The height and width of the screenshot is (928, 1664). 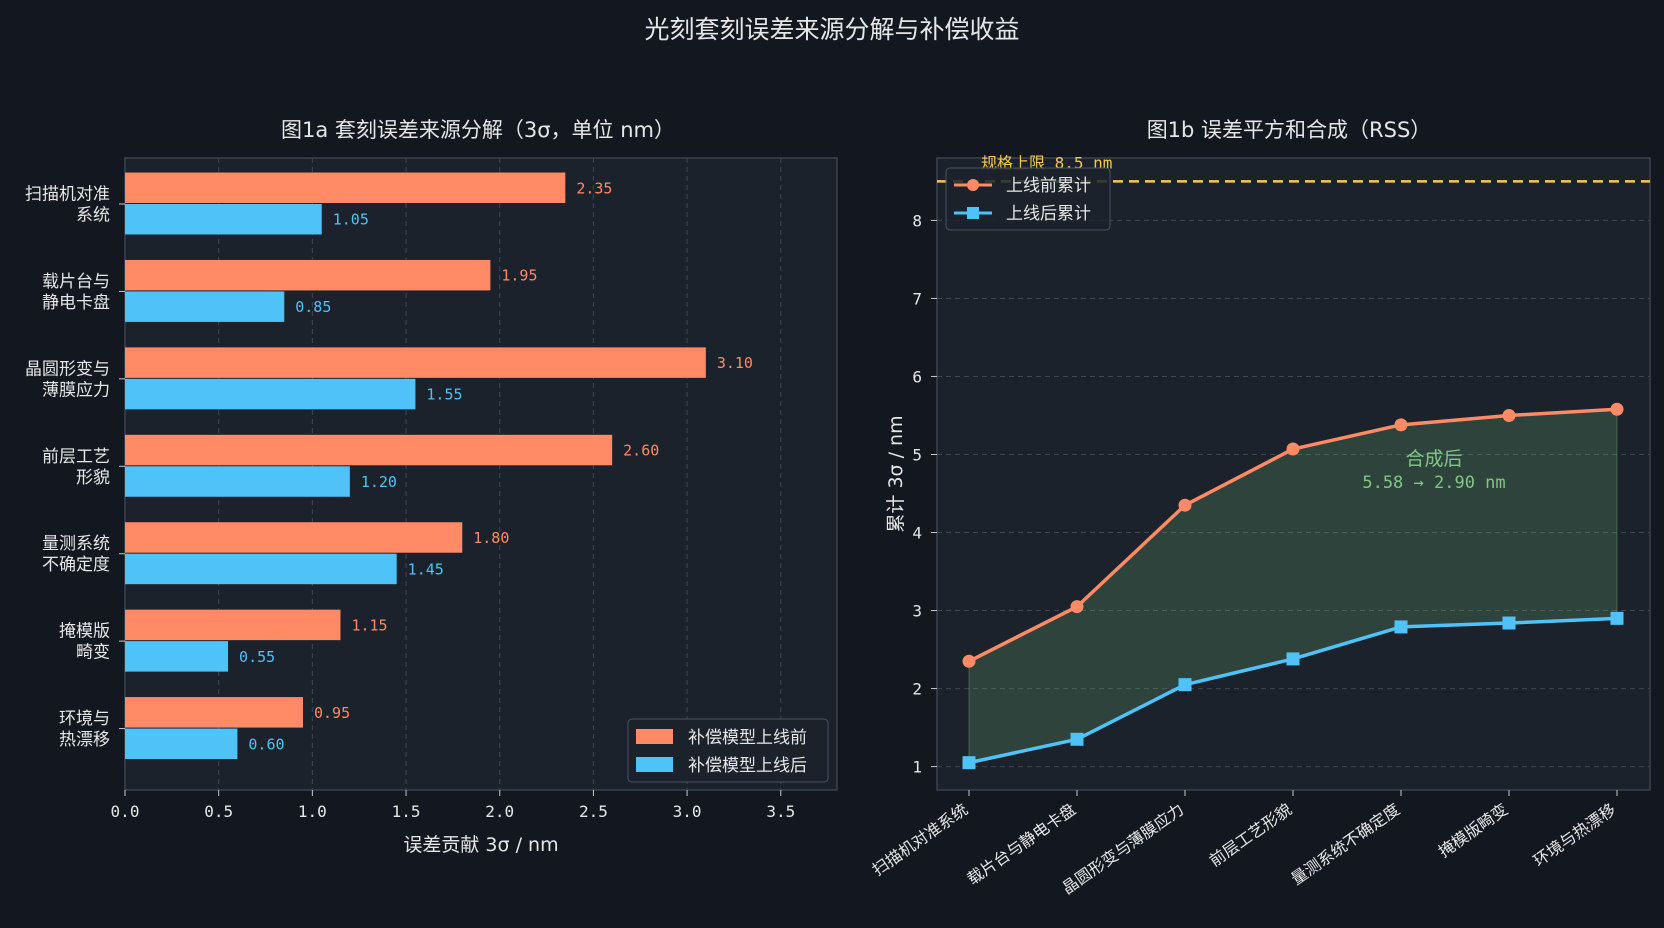 What do you see at coordinates (917, 689) in the screenshot?
I see `right-y-tick-label: 2` at bounding box center [917, 689].